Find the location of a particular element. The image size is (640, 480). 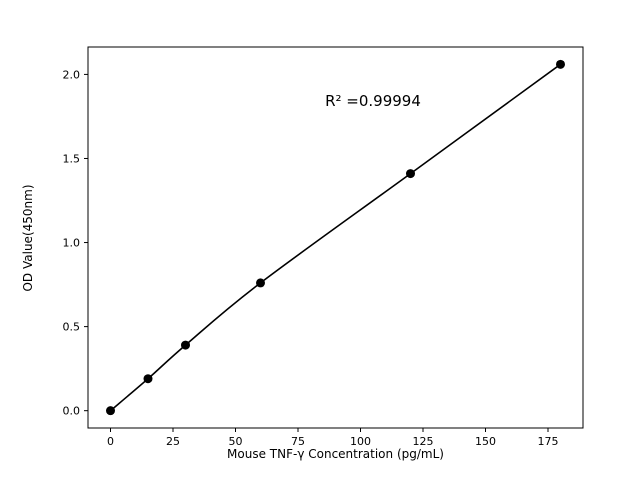

y-tick-label: 1.0 is located at coordinates (72, 243).